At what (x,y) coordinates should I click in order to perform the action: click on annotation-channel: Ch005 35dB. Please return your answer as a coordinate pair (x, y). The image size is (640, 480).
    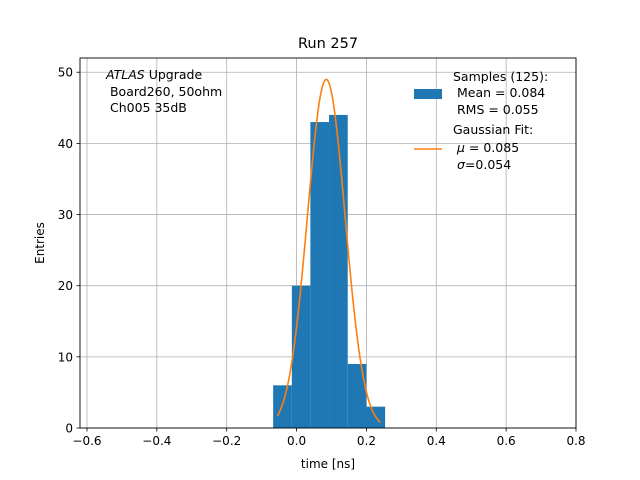
    Looking at the image, I should click on (146, 107).